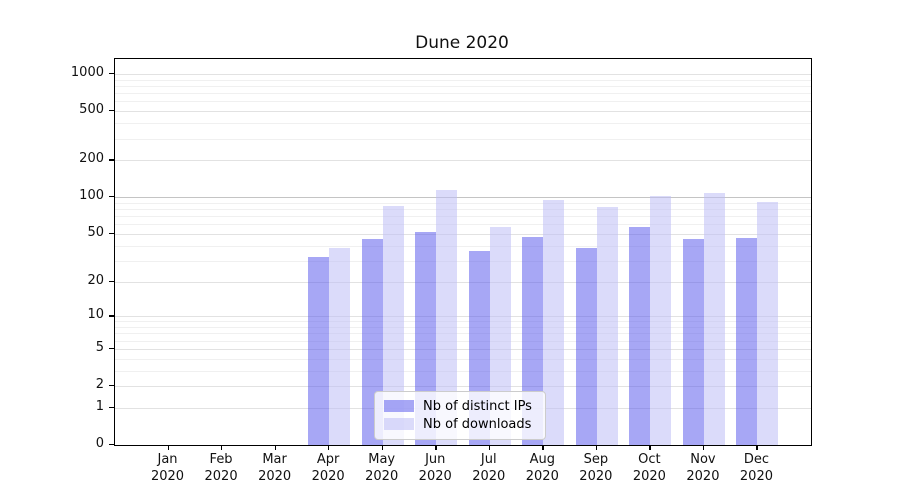  I want to click on legend-swatch-distinct-ips, so click(399, 406).